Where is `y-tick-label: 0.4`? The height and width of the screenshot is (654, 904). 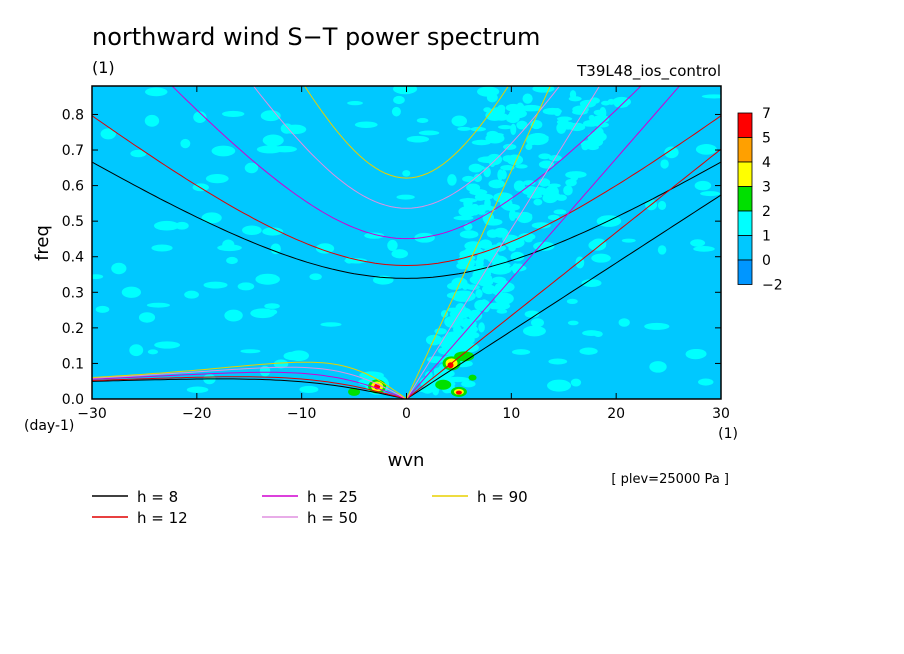 y-tick-label: 0.4 is located at coordinates (73, 258).